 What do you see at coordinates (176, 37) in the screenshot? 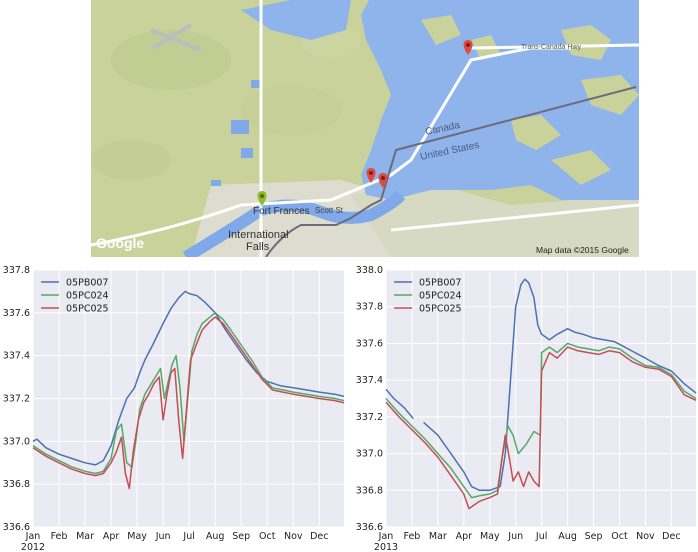
I see `airport-symbol` at bounding box center [176, 37].